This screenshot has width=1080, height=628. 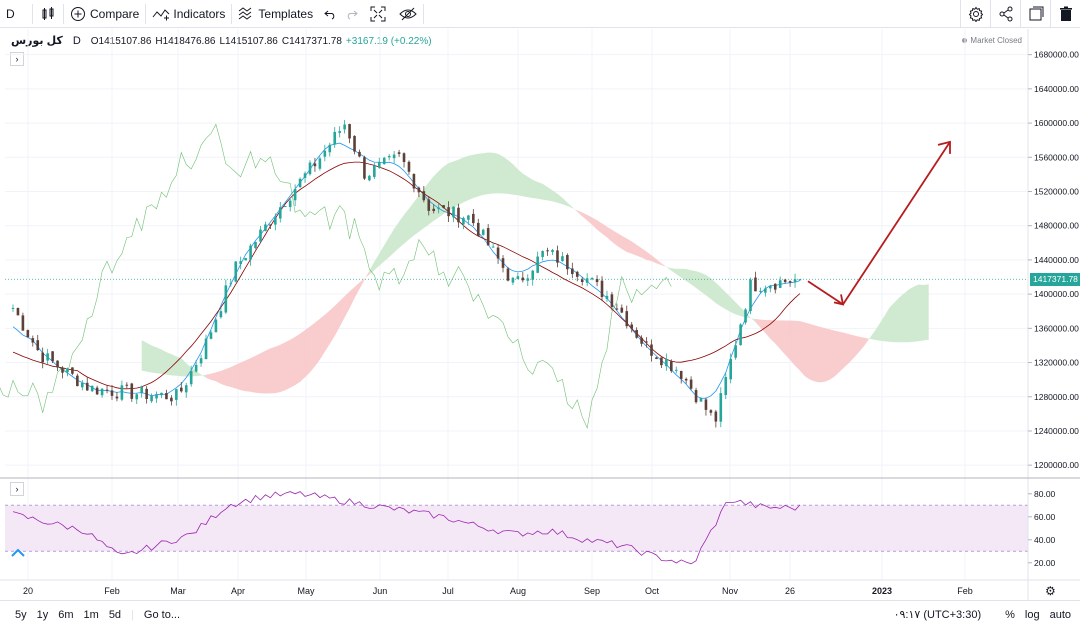 I want to click on time-tick-label: Sep, so click(x=592, y=591).